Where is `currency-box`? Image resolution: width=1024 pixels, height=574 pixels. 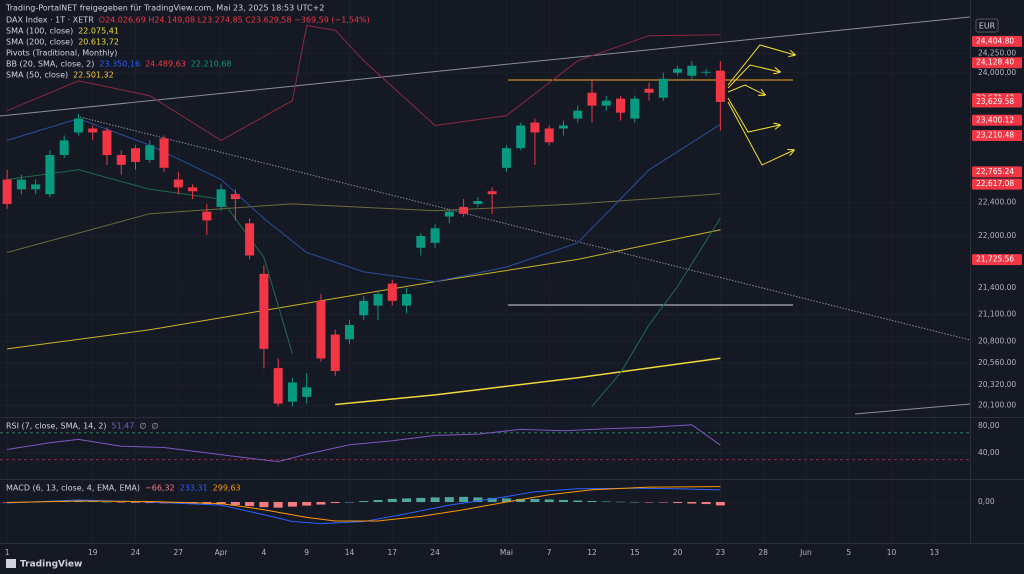 currency-box is located at coordinates (987, 25).